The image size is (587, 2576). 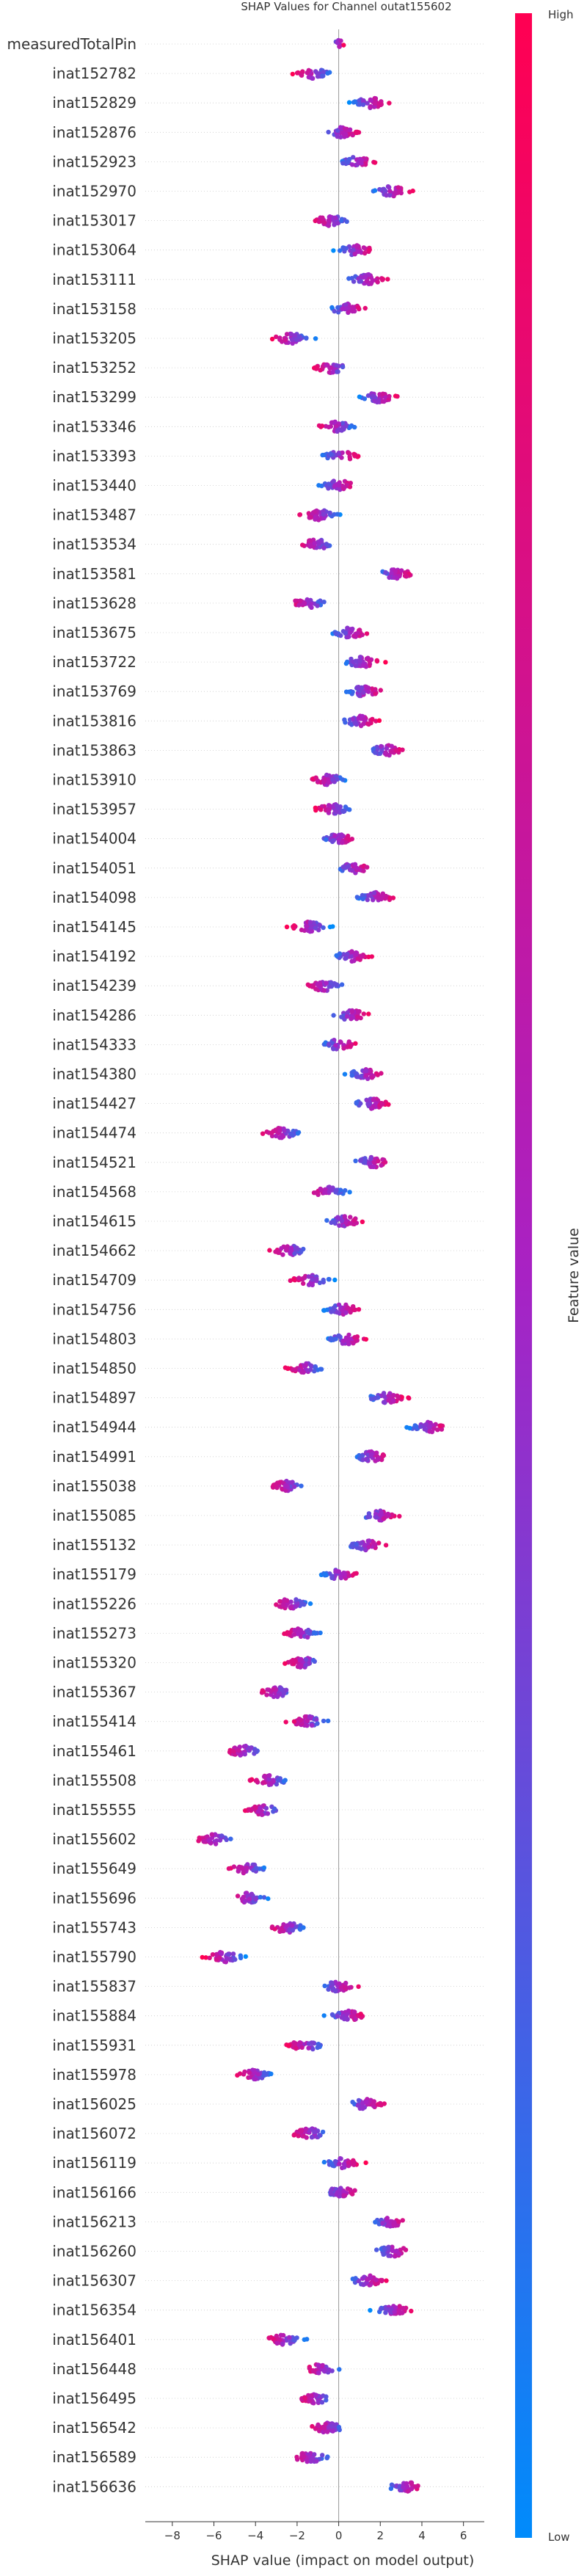 I want to click on feature-label: inat156448, so click(x=94, y=2369).